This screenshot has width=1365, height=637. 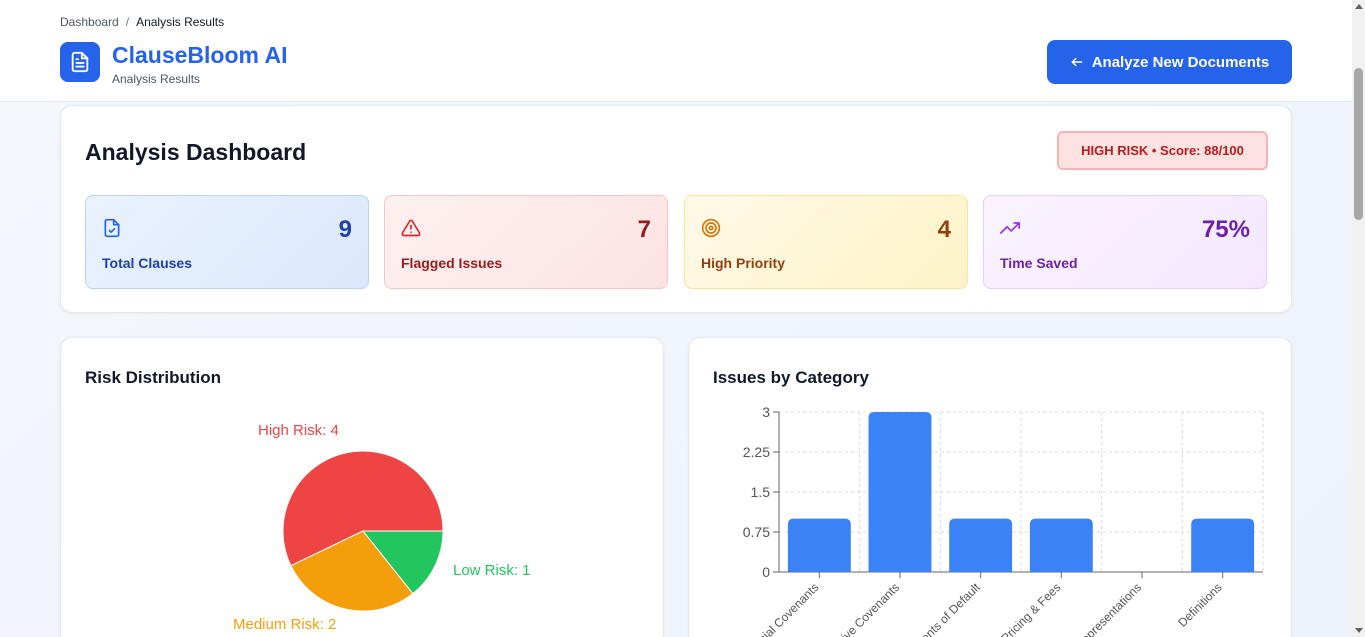 What do you see at coordinates (866, 608) in the screenshot?
I see `x-tick-label: ative Covenants` at bounding box center [866, 608].